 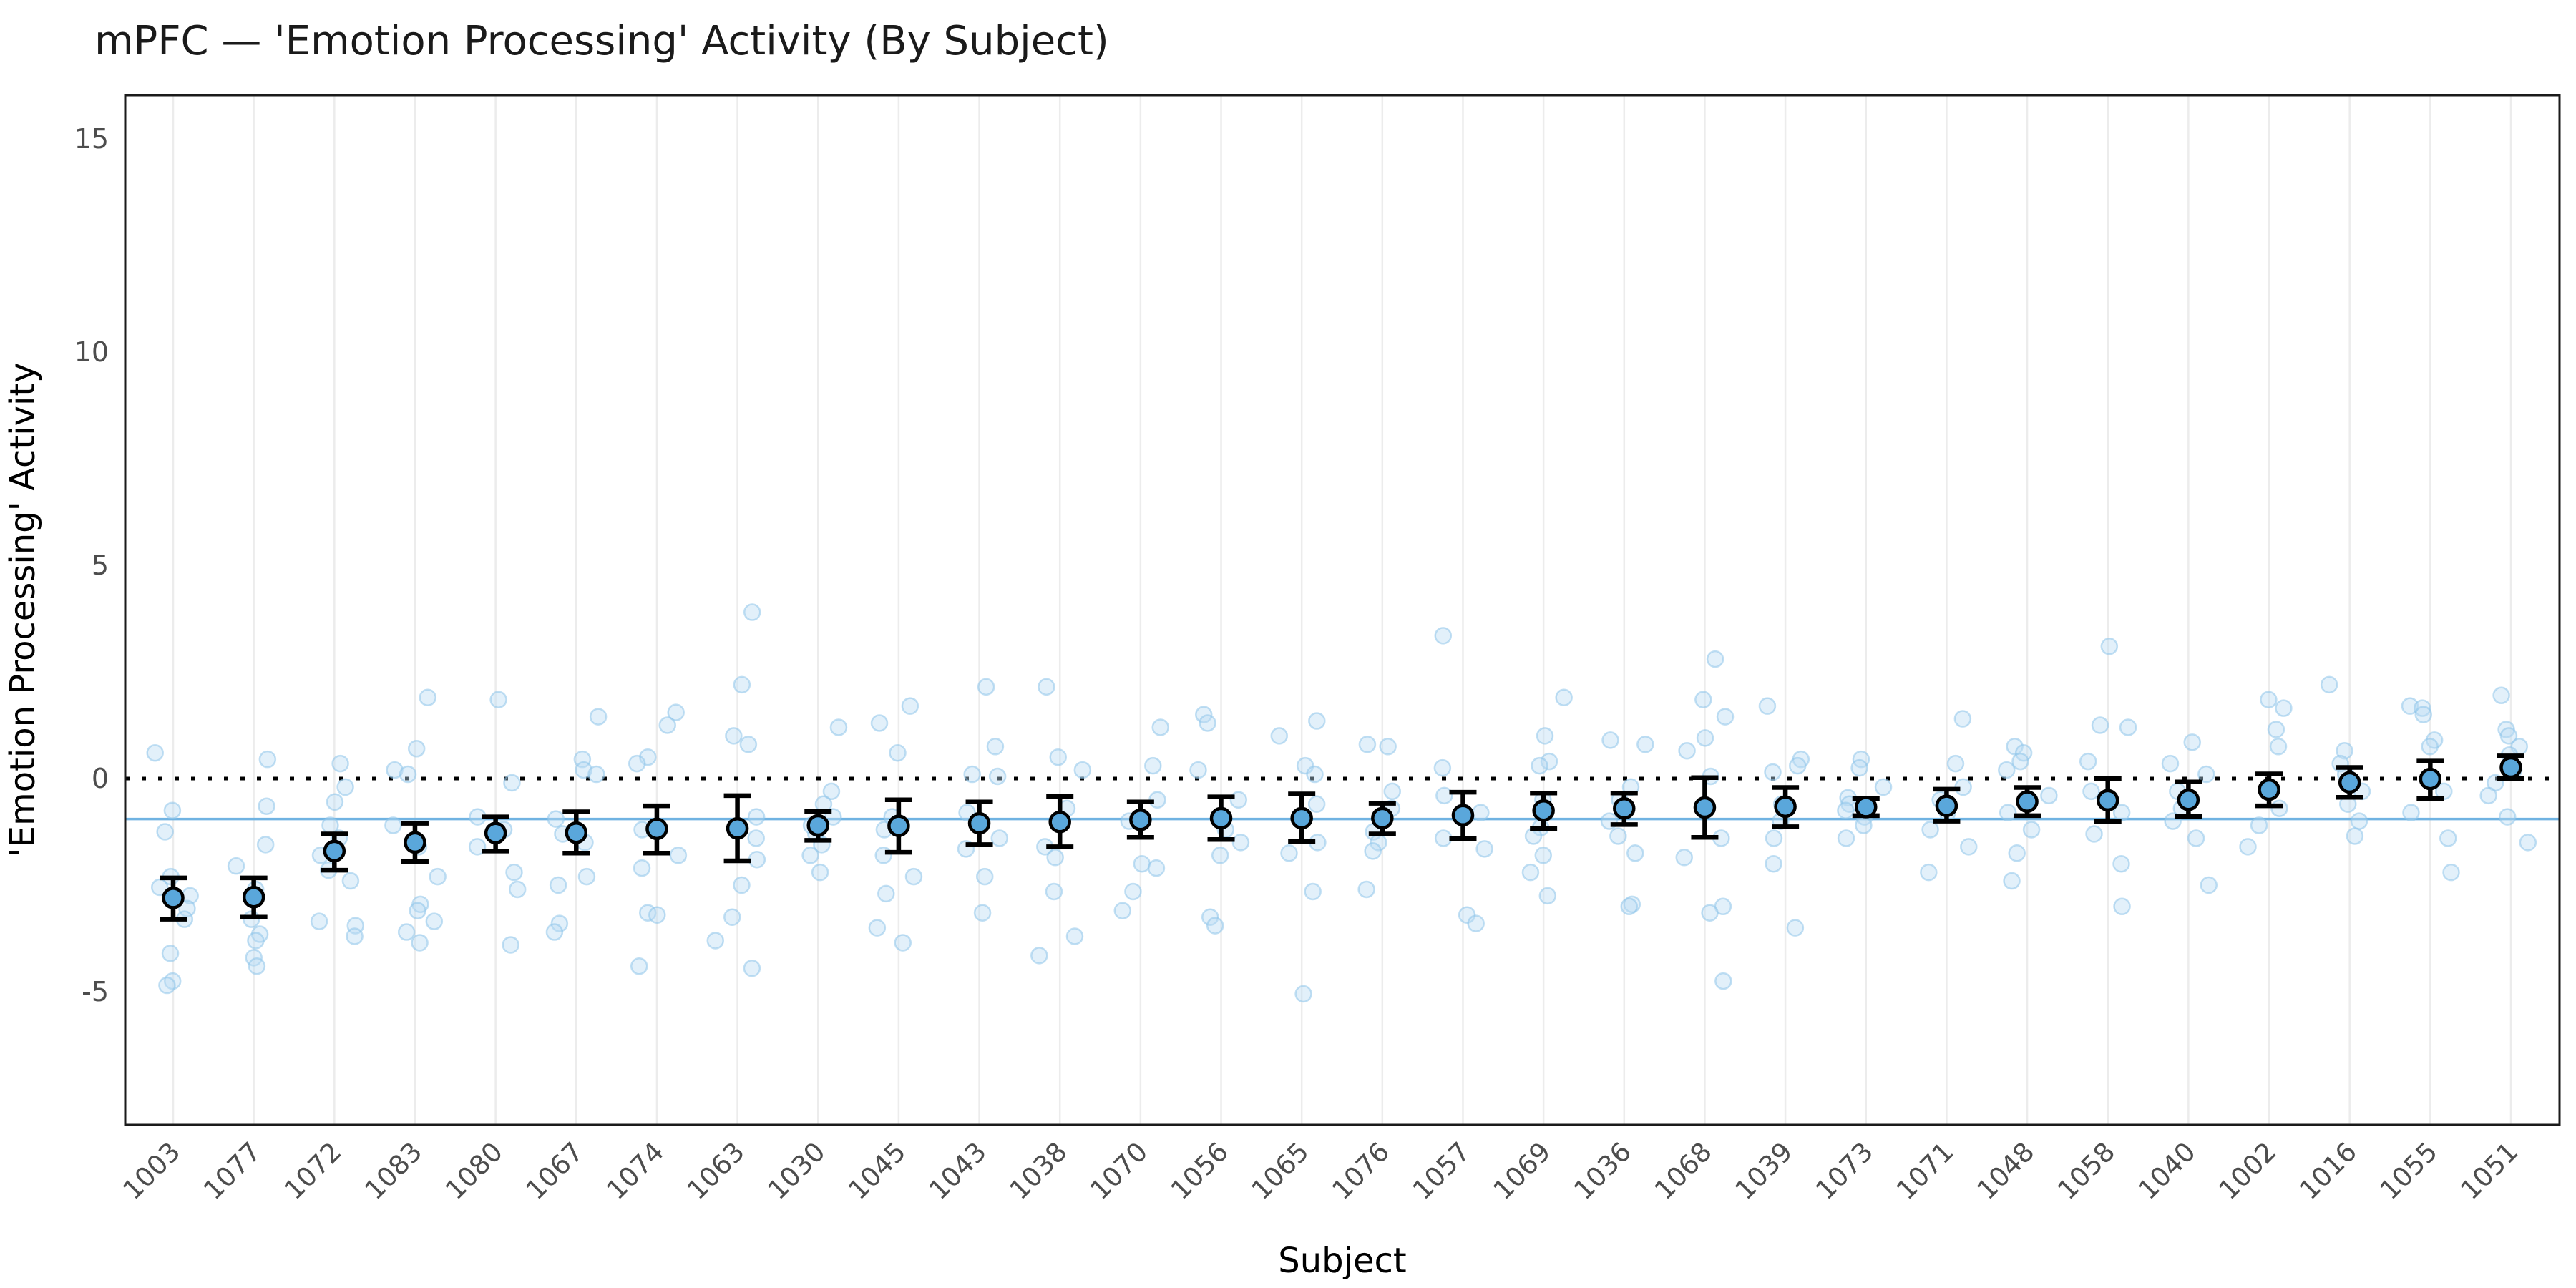 What do you see at coordinates (2086, 1171) in the screenshot?
I see `x-tick-label: 1058` at bounding box center [2086, 1171].